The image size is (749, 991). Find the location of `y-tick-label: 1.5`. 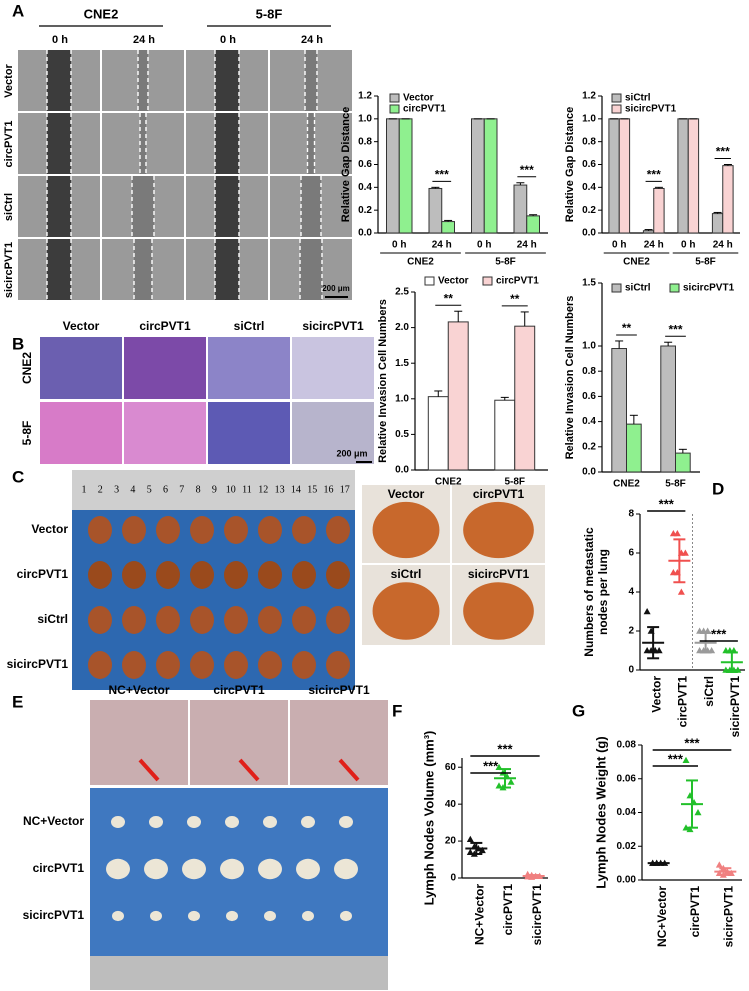

y-tick-label: 1.5 is located at coordinates (589, 283).